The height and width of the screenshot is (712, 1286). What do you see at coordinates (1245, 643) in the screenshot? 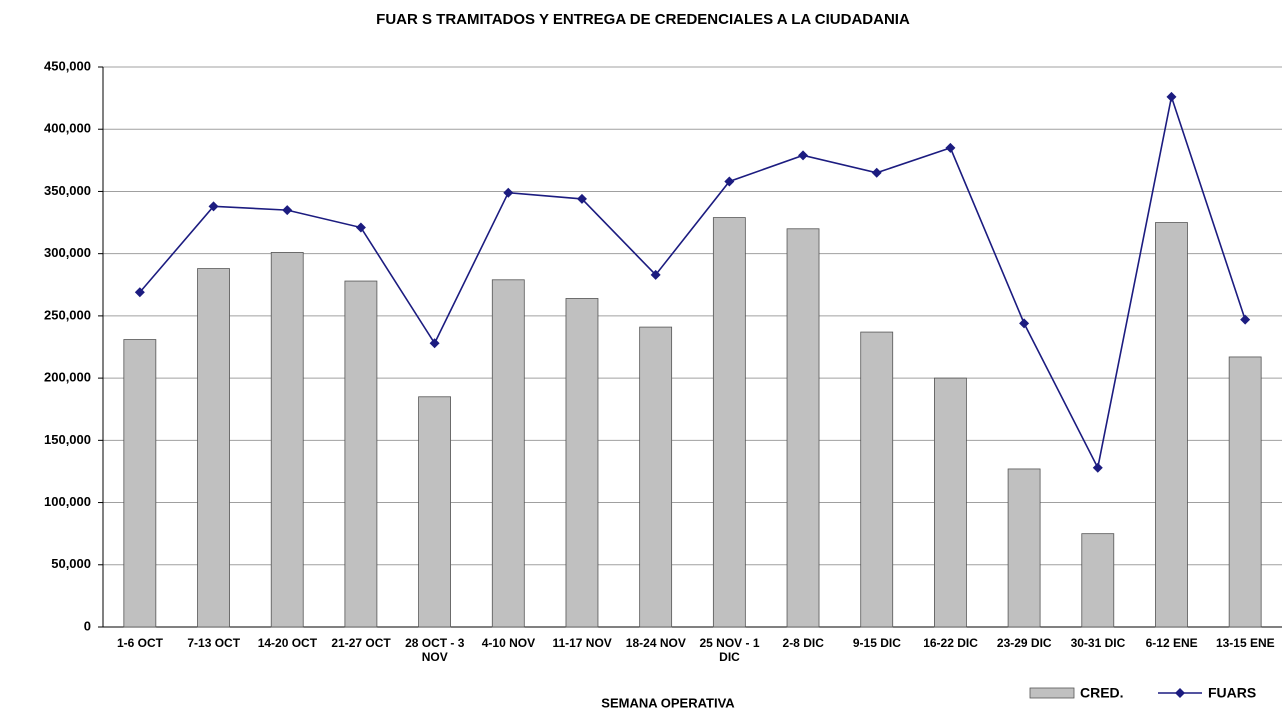
I see `x-tick-label: 13-15 ENE` at bounding box center [1245, 643].